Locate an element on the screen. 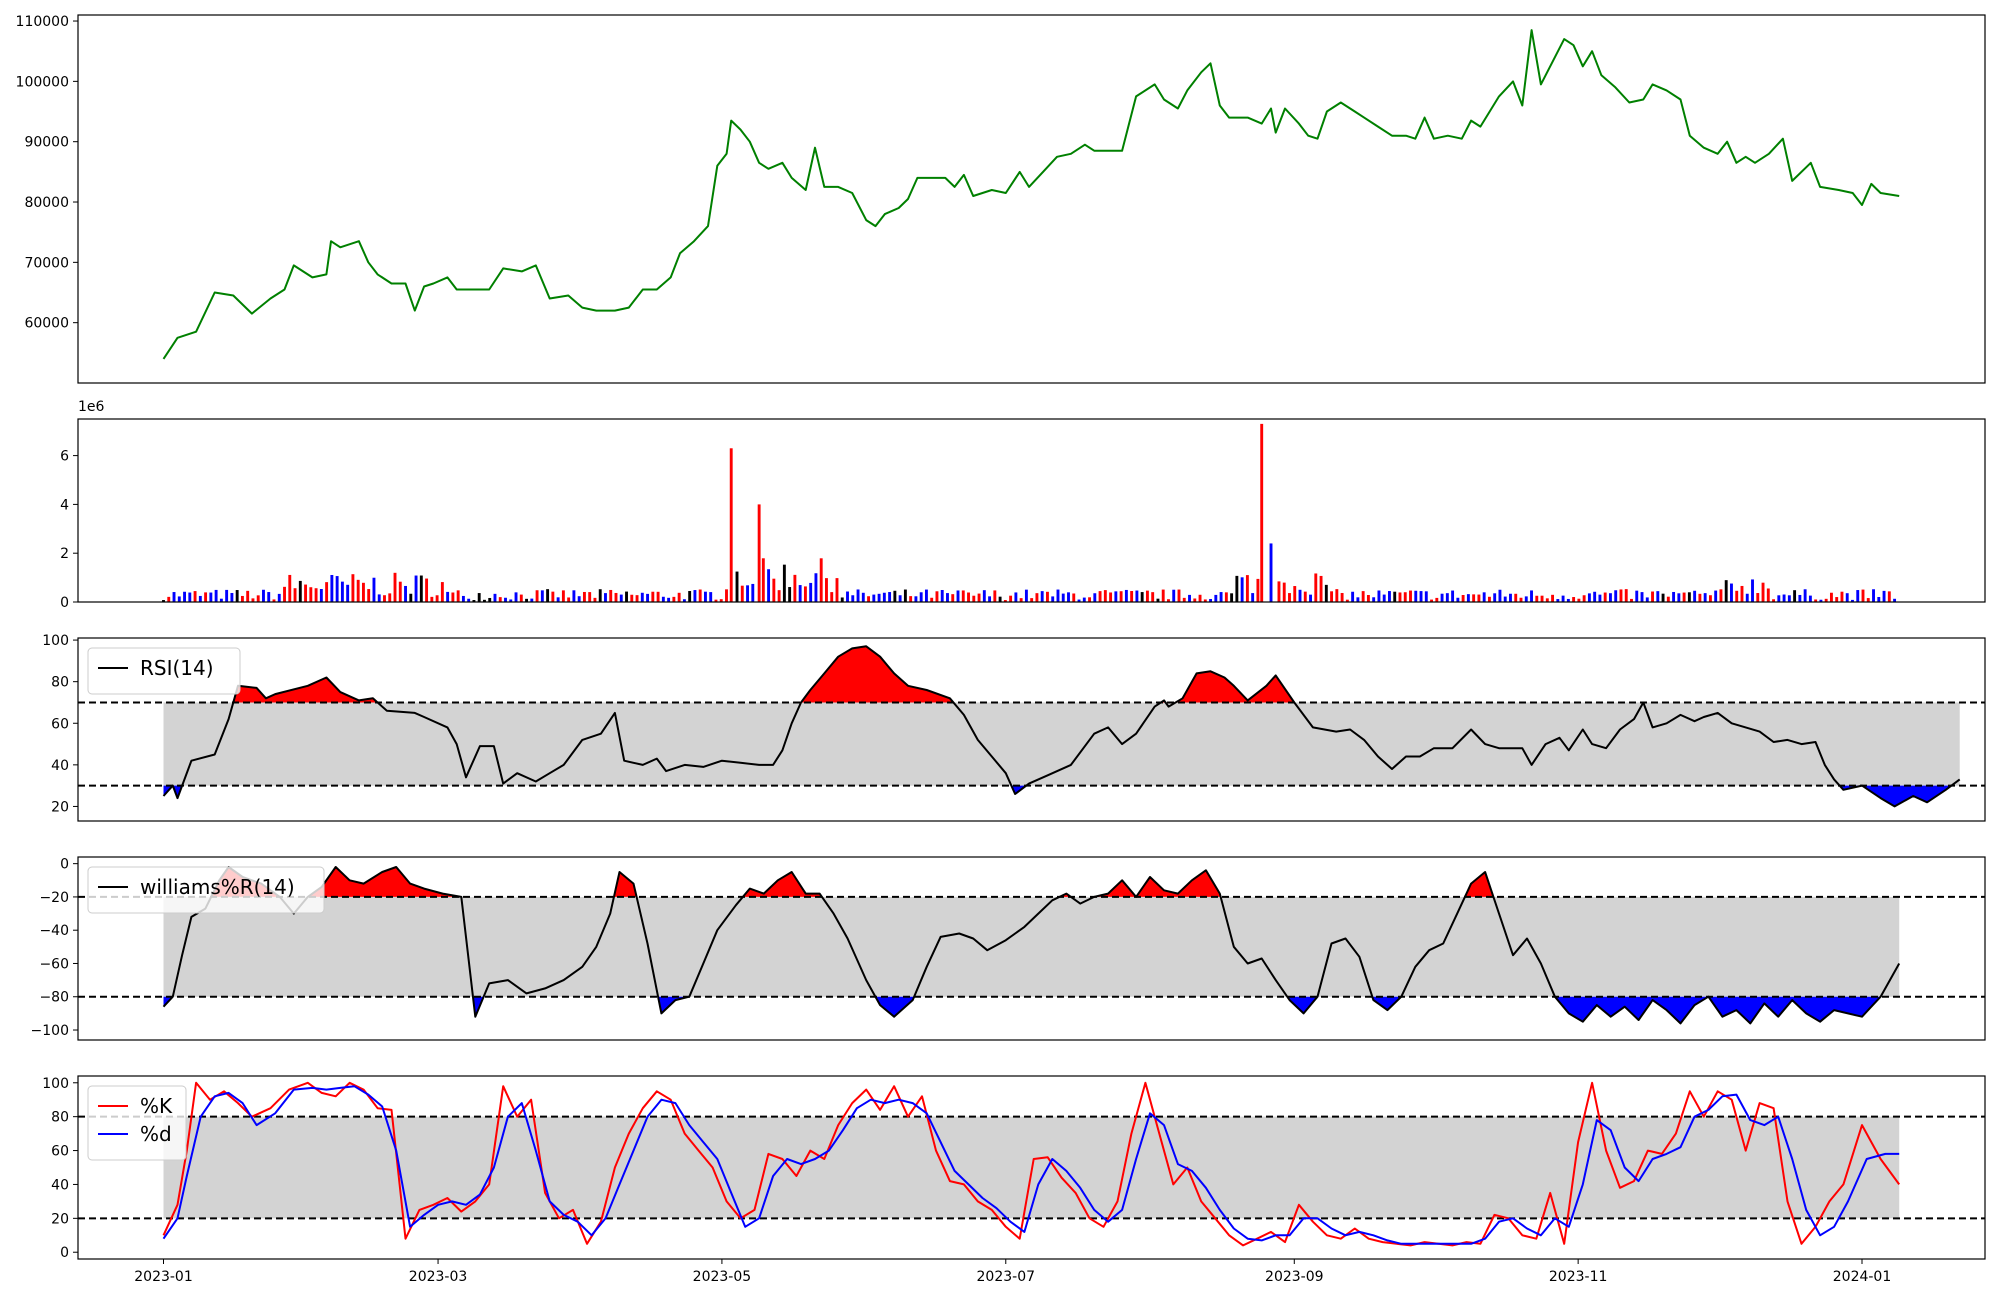  y-tick-label: 90000 is located at coordinates (46, 143).